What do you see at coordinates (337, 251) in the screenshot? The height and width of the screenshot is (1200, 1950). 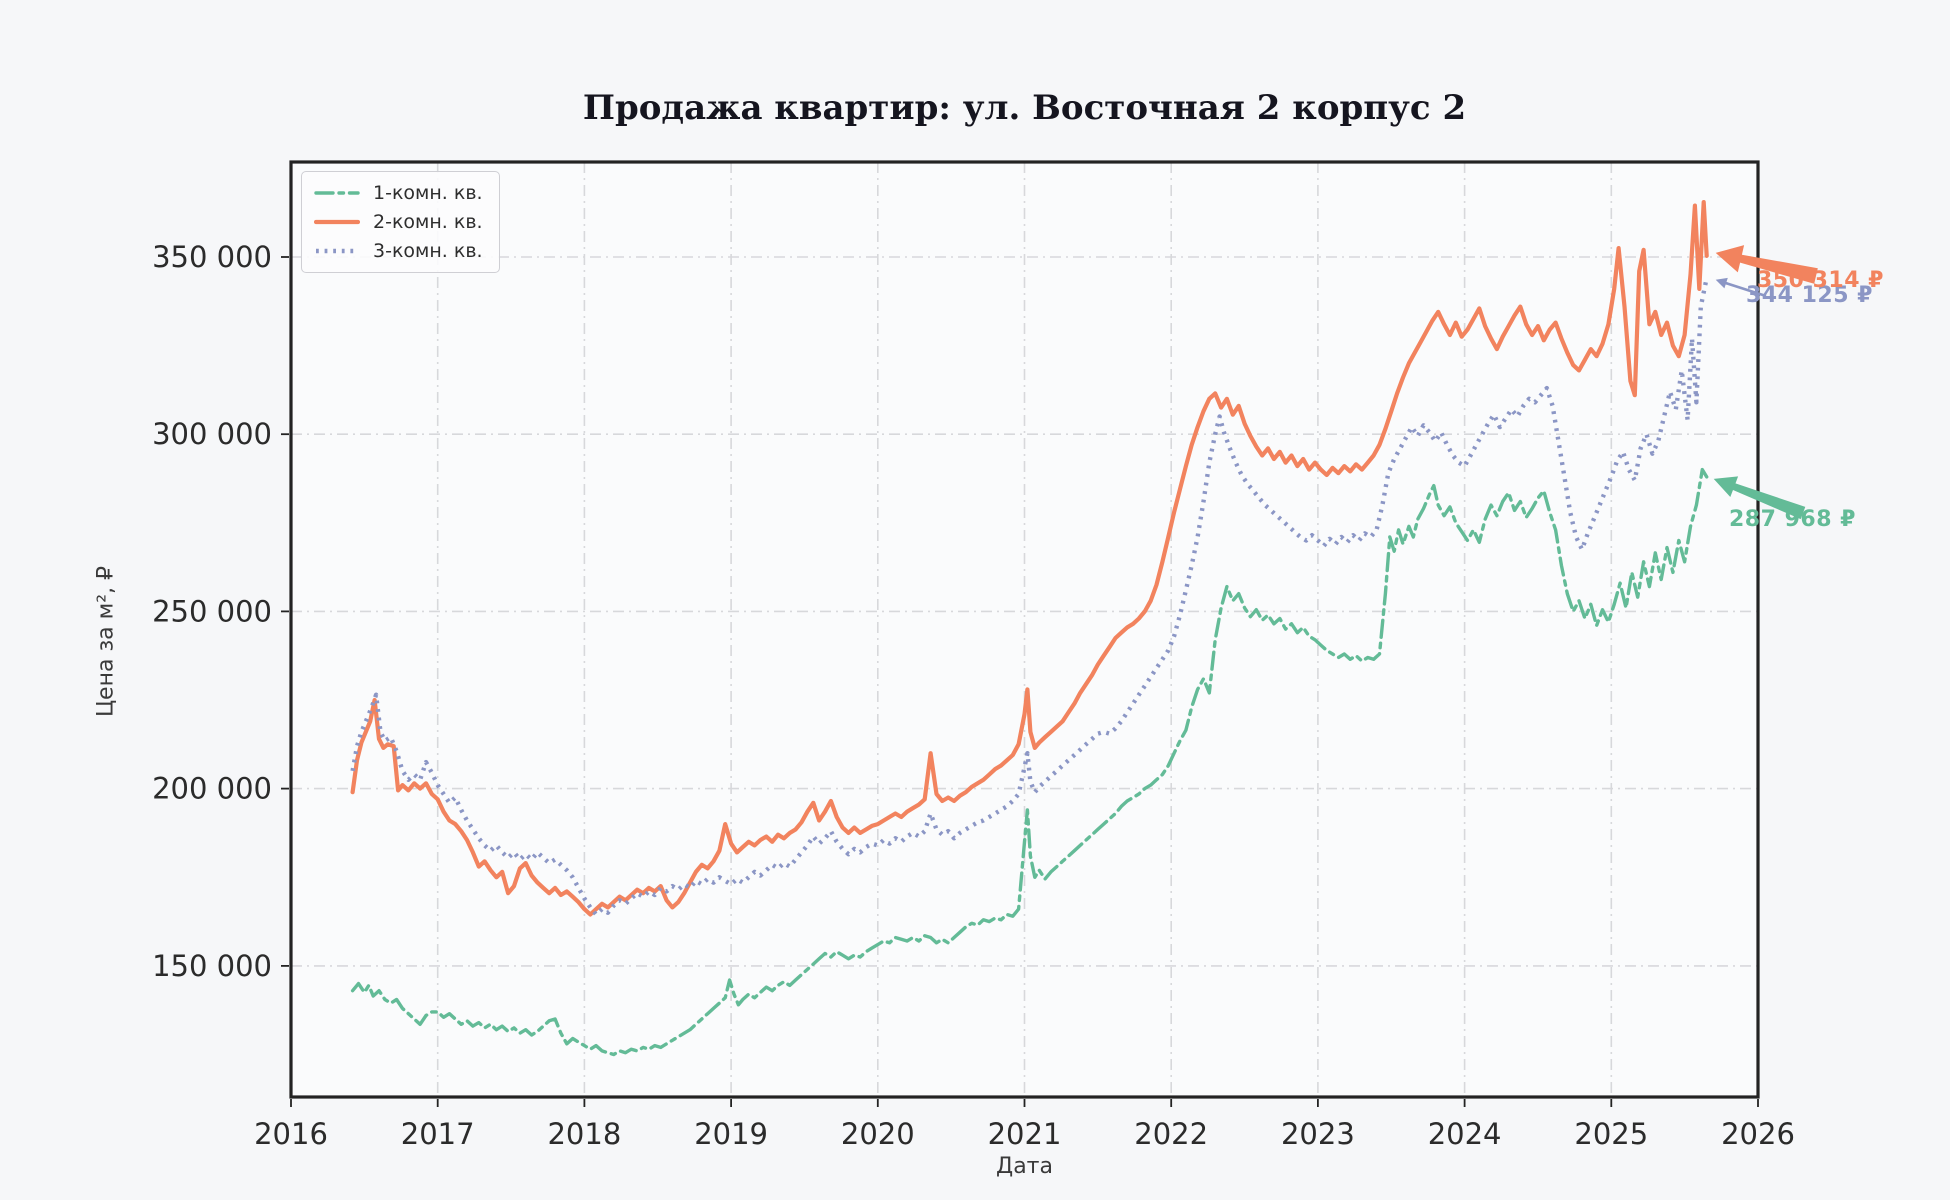 I see `legend-line-3room-icon` at bounding box center [337, 251].